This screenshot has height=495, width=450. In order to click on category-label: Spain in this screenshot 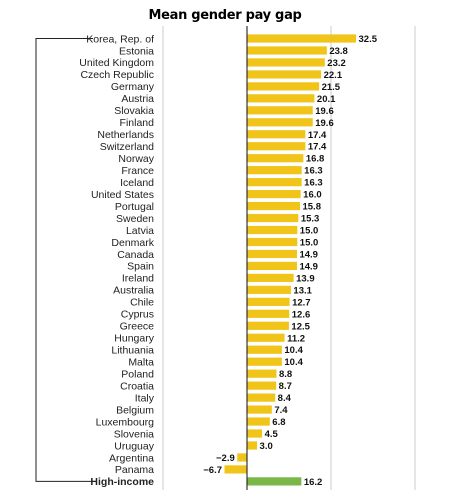, I will do `click(140, 267)`.